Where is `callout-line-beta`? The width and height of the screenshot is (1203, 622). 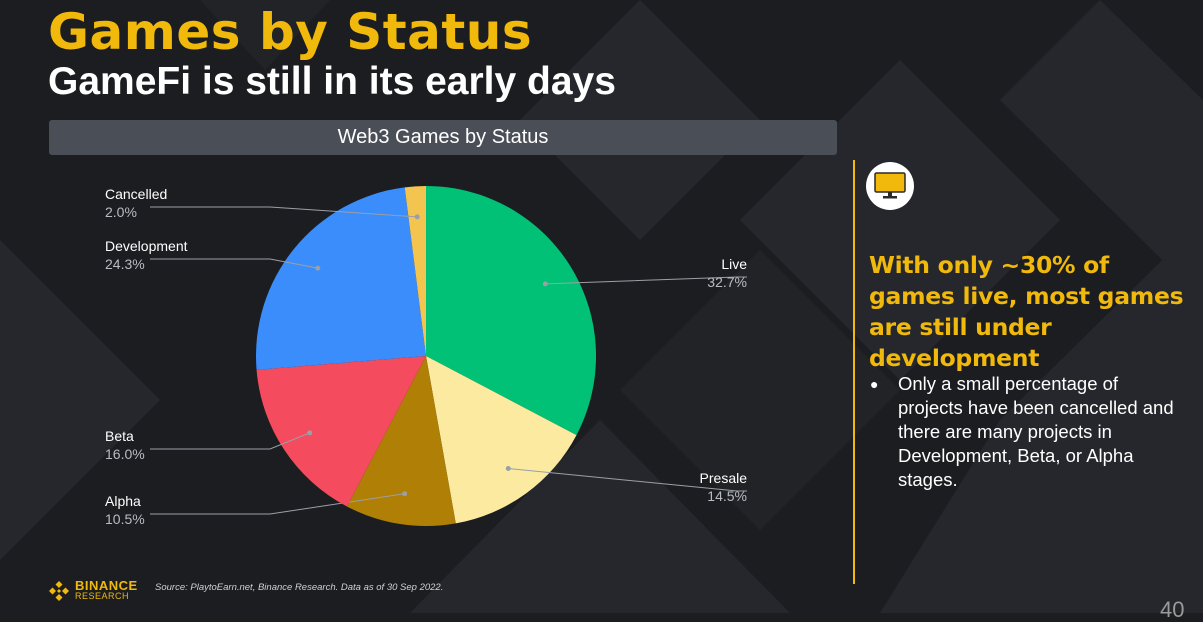
callout-line-beta is located at coordinates (230, 441).